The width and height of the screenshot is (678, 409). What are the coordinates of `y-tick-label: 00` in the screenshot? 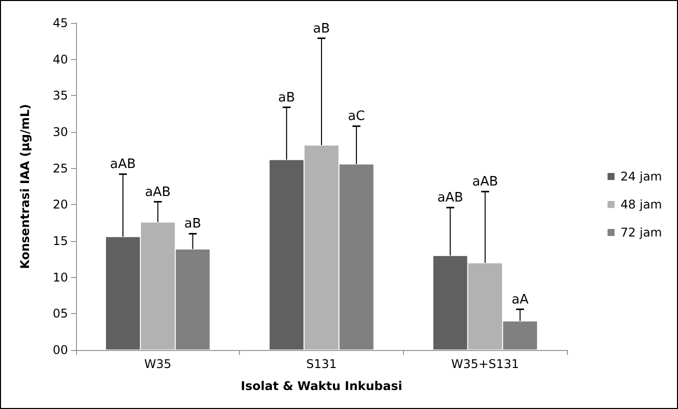 It's located at (60, 350).